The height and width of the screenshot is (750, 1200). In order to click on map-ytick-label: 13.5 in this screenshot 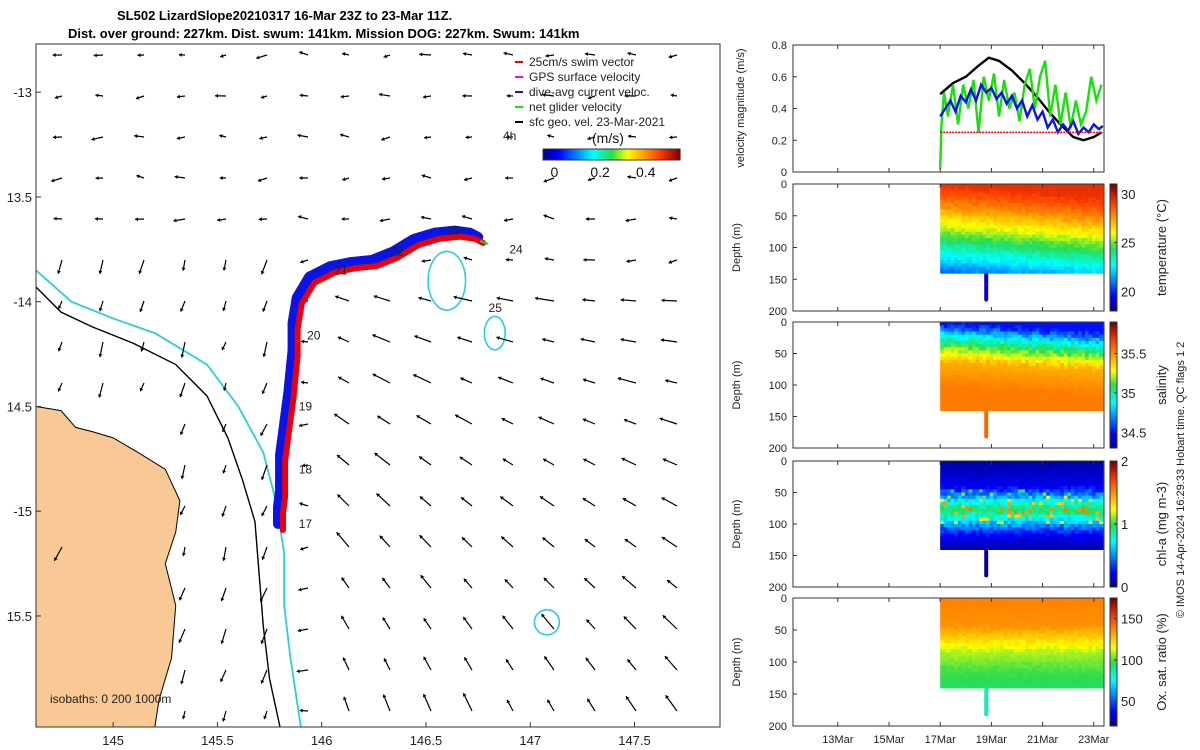, I will do `click(19, 197)`.